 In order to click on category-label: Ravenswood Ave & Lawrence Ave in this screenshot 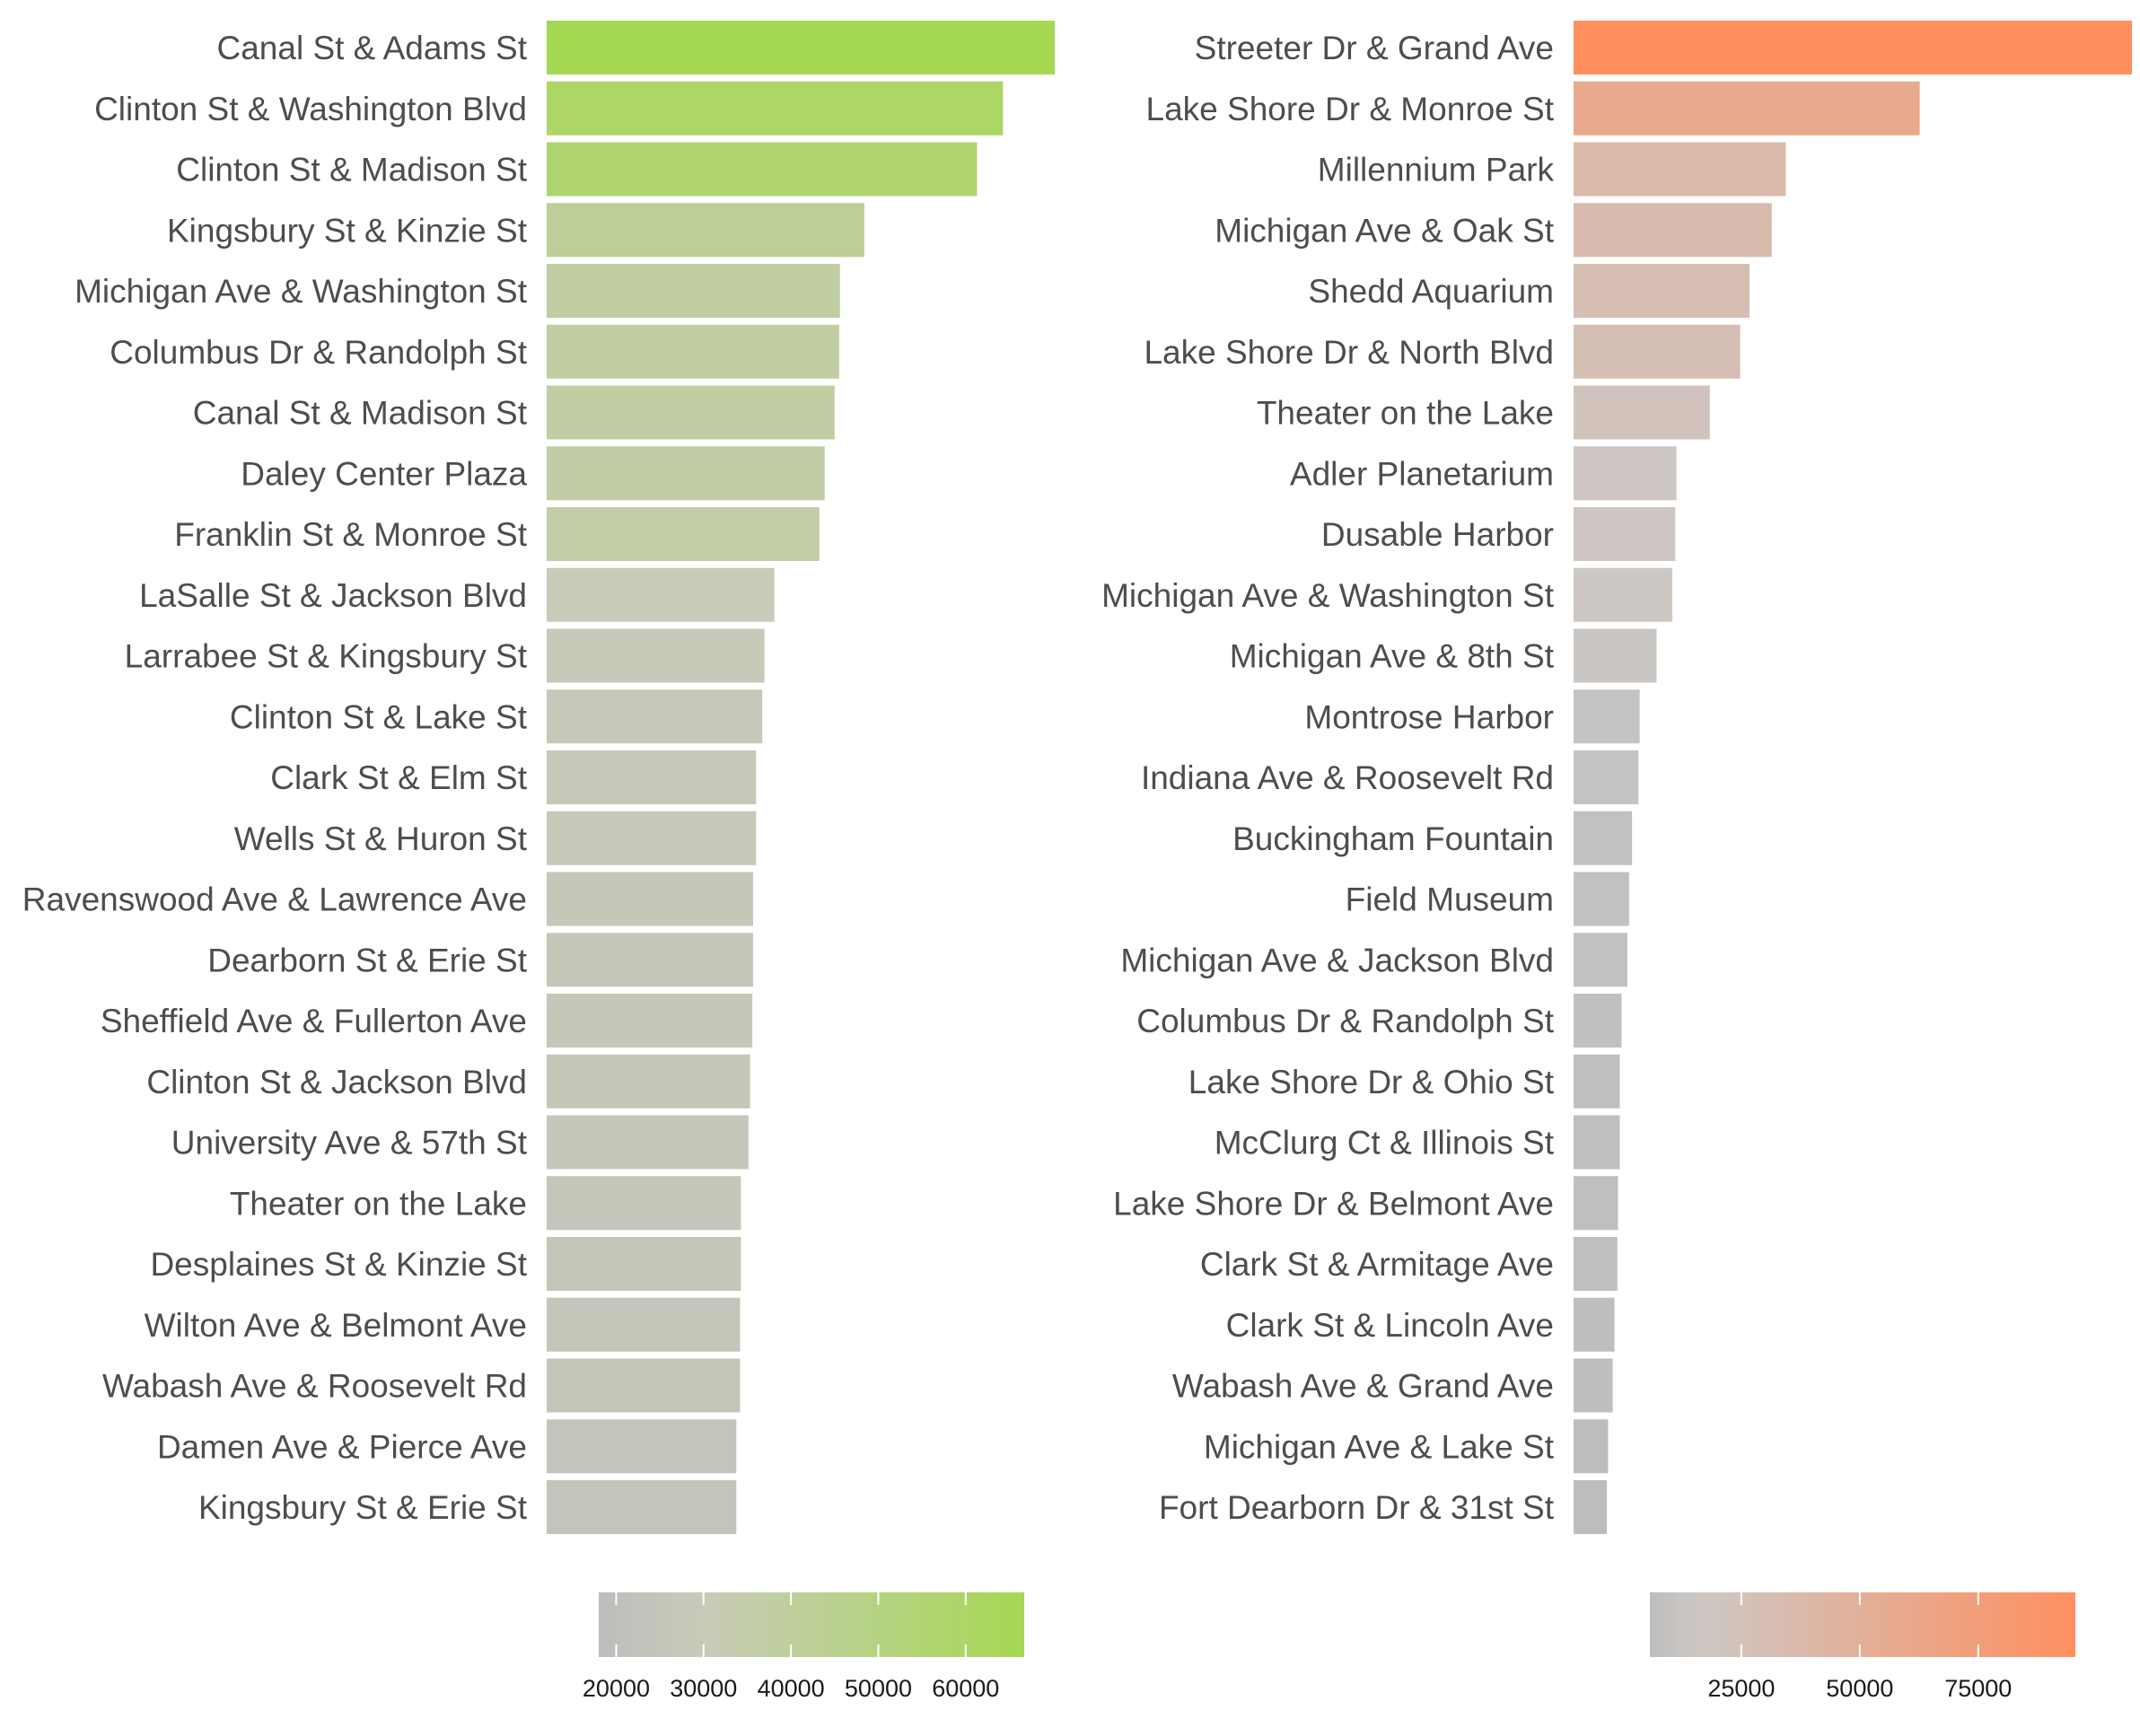, I will do `click(274, 899)`.